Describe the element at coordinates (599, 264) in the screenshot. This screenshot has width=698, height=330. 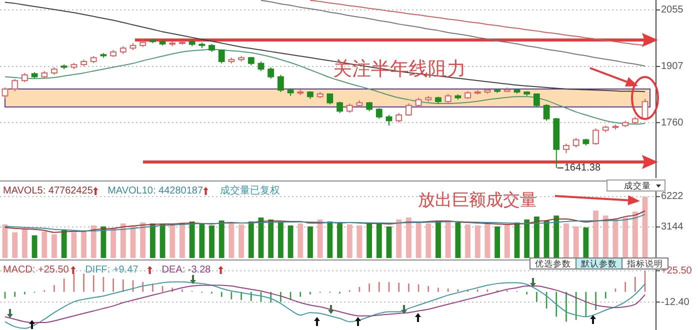
I see `tab-button: 默认参数` at that location.